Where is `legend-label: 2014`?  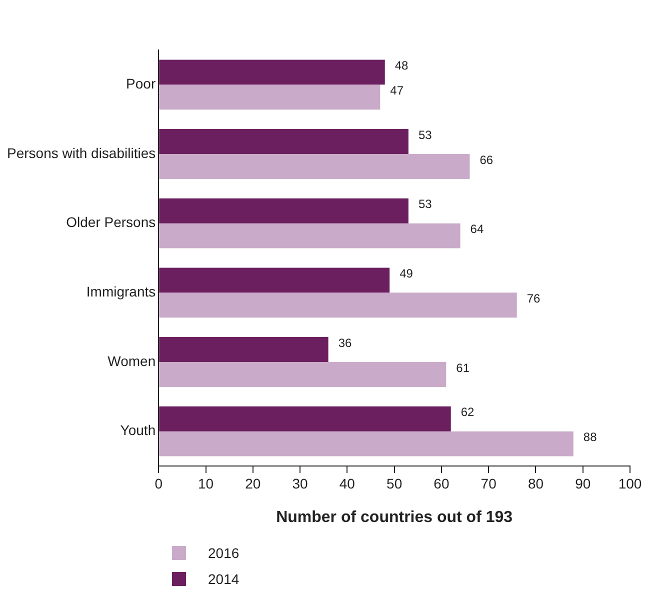
legend-label: 2014 is located at coordinates (224, 579).